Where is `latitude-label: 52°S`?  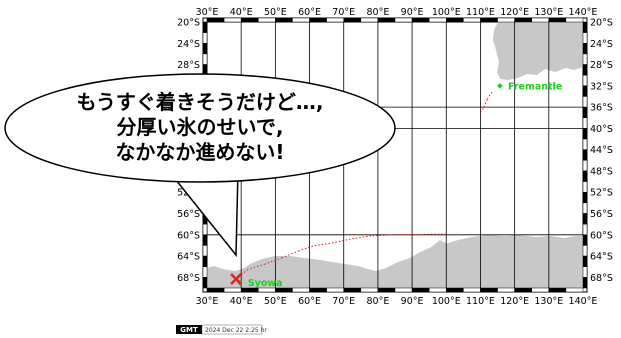
latitude-label: 52°S is located at coordinates (601, 193).